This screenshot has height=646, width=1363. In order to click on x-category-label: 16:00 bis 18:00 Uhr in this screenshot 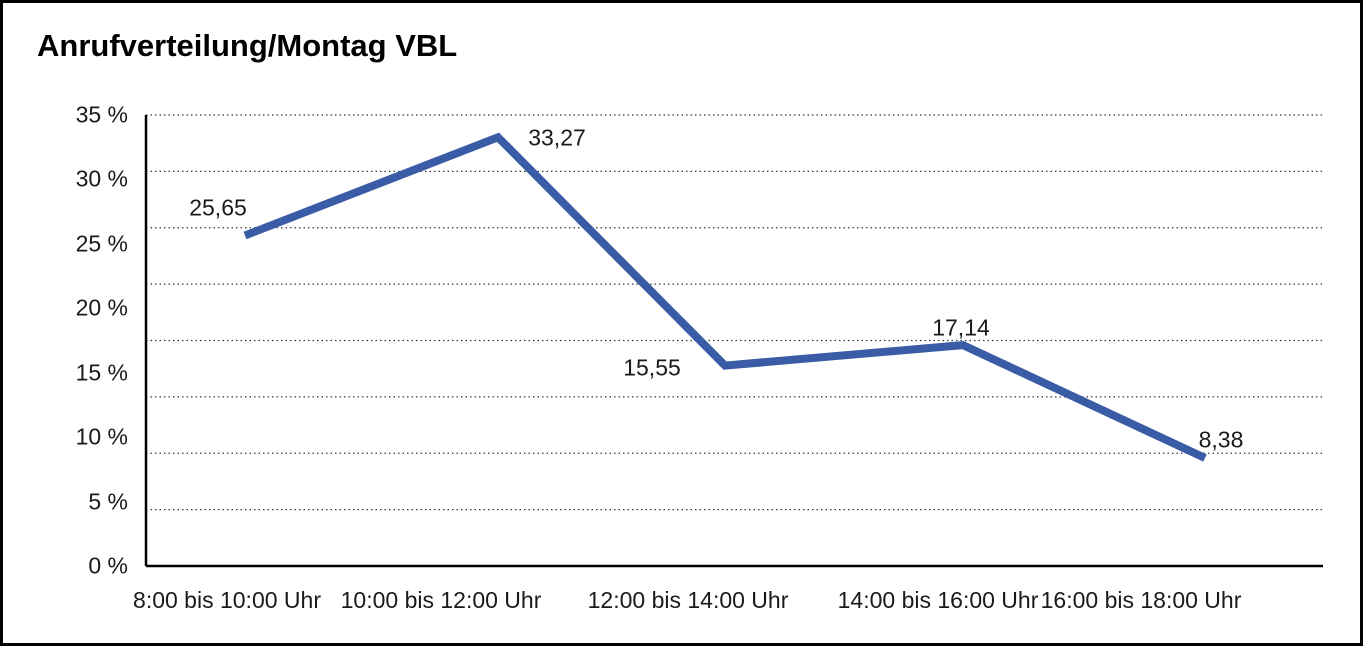, I will do `click(1141, 600)`.